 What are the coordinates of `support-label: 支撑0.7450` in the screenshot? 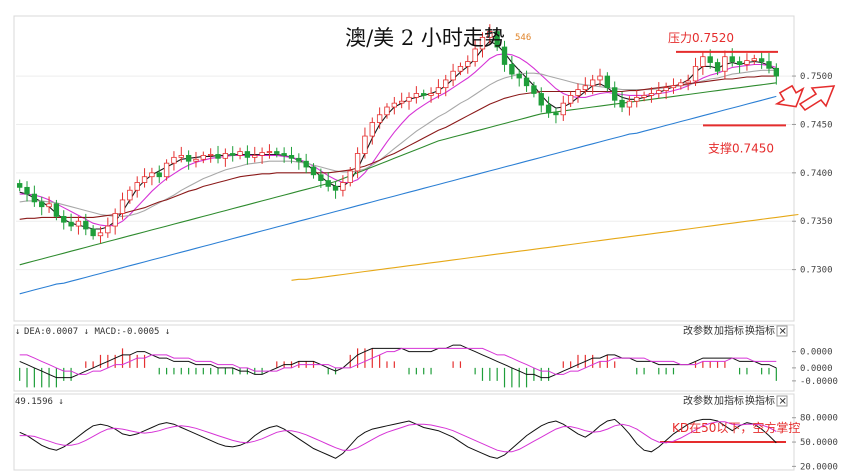 It's located at (741, 147).